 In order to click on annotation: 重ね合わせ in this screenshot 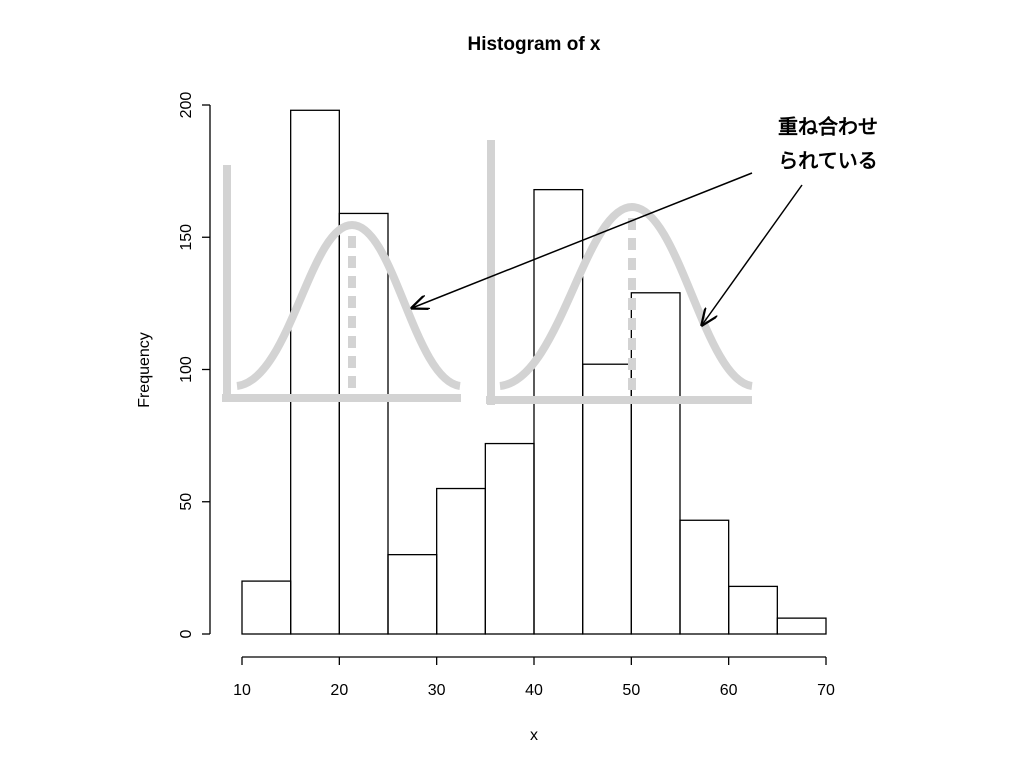, I will do `click(828, 126)`.